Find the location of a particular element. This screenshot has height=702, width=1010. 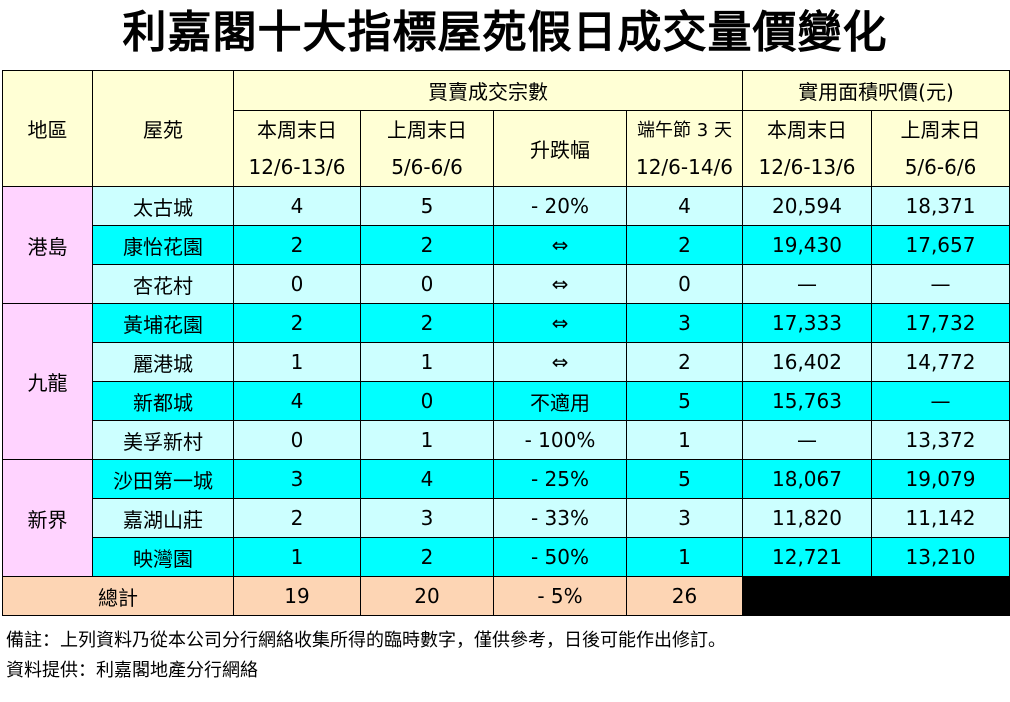

header-dragon-boat-dates: 12/6-14/6 is located at coordinates (684, 166).